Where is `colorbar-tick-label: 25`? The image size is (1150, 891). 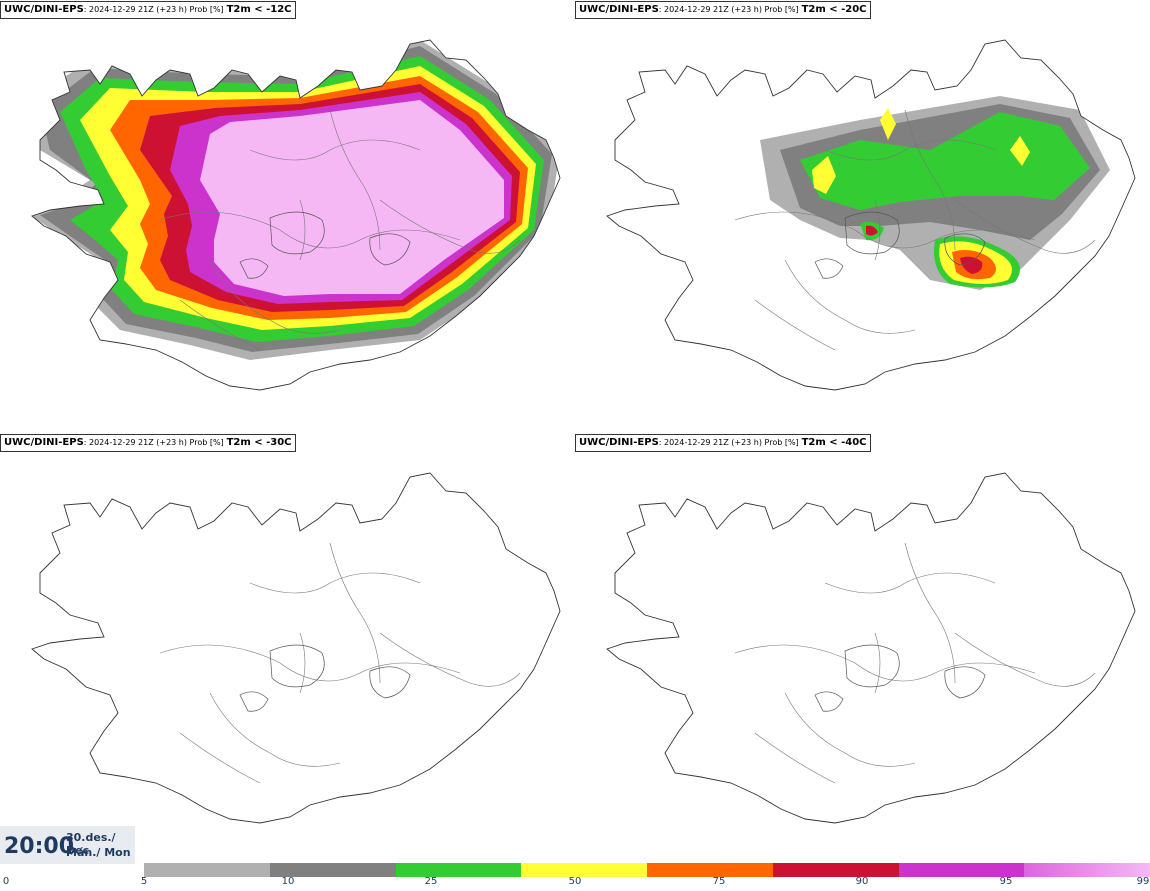 colorbar-tick-label: 25 is located at coordinates (431, 881).